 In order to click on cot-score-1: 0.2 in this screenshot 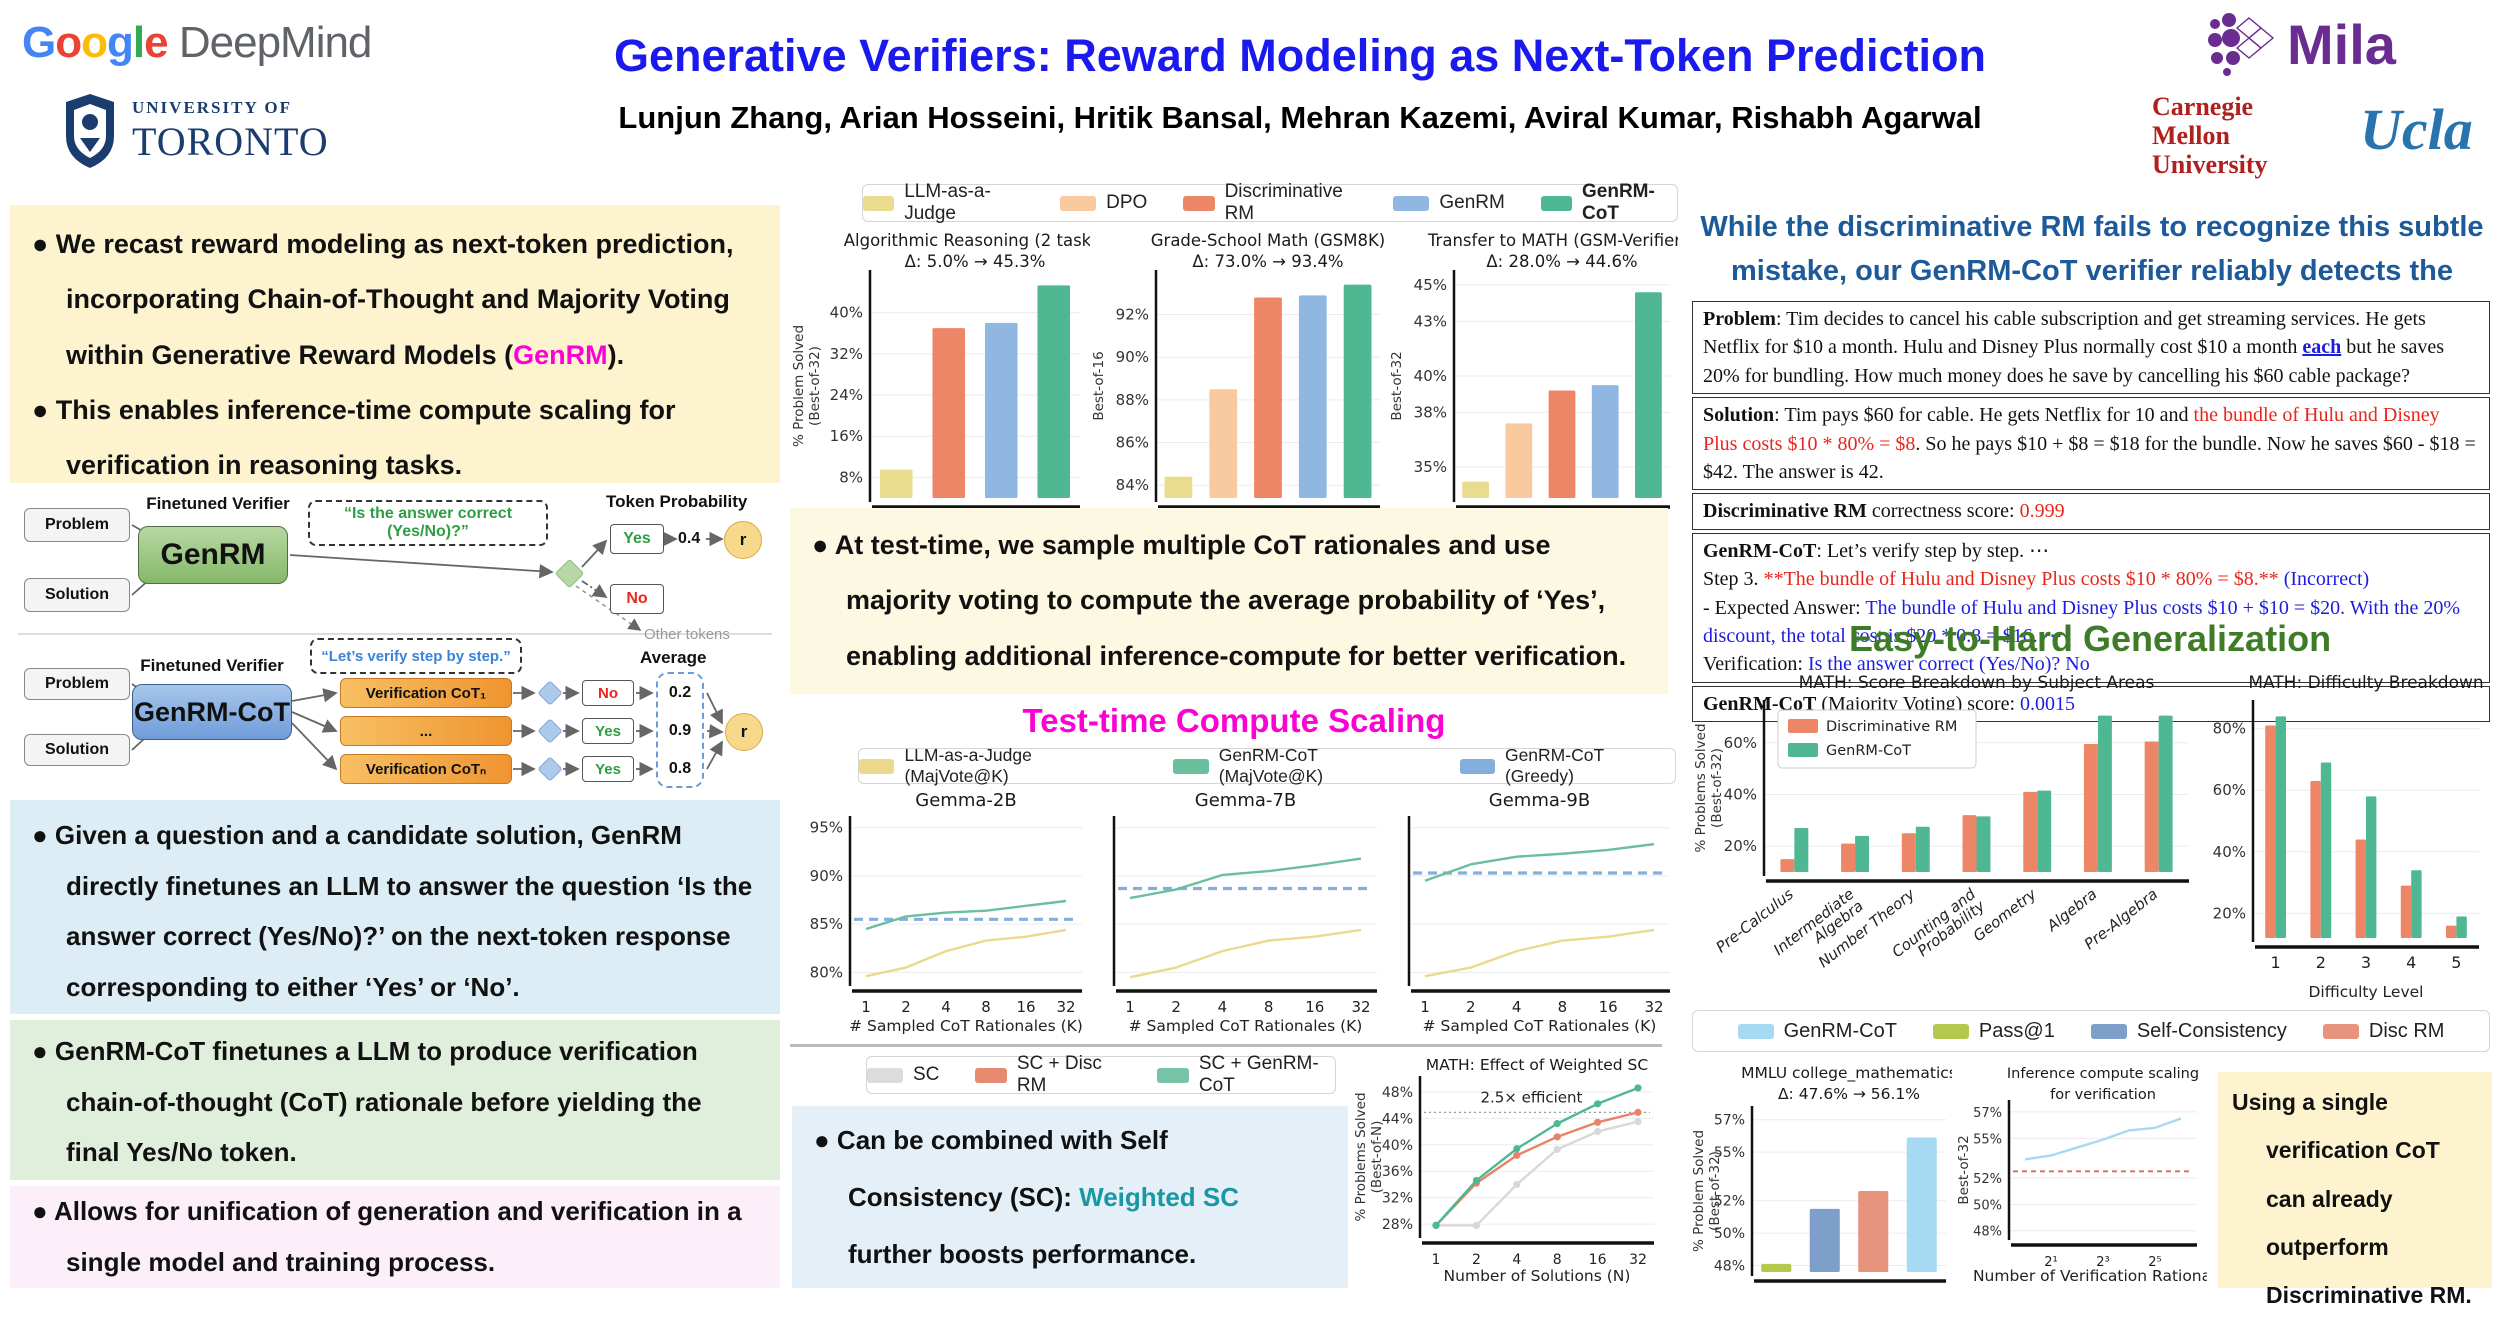, I will do `click(680, 692)`.